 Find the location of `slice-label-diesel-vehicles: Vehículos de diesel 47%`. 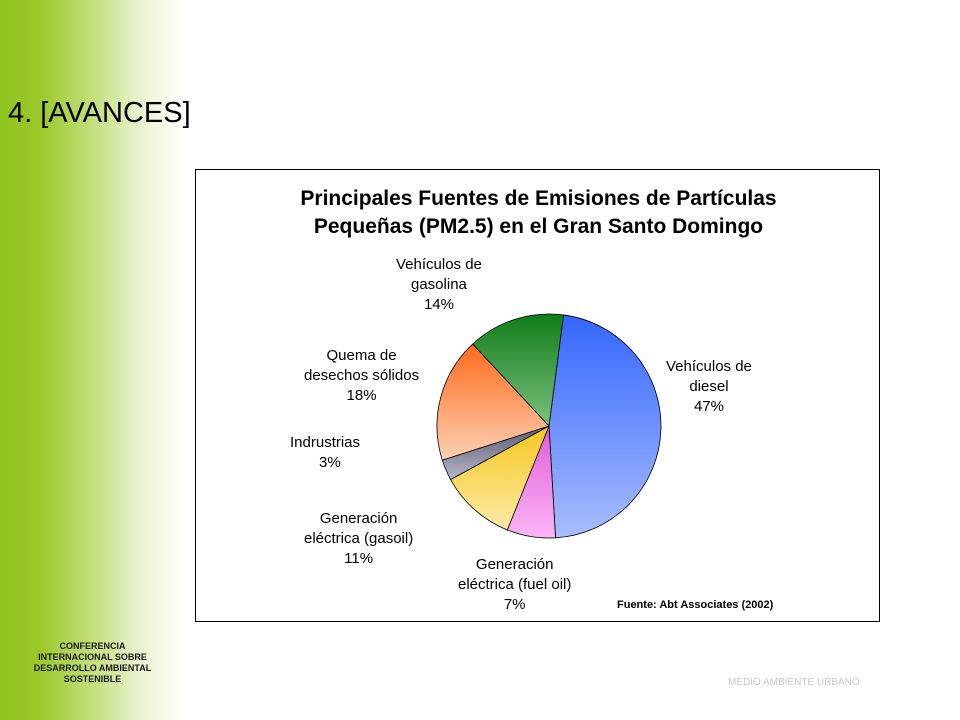

slice-label-diesel-vehicles: Vehículos de diesel 47% is located at coordinates (709, 387).